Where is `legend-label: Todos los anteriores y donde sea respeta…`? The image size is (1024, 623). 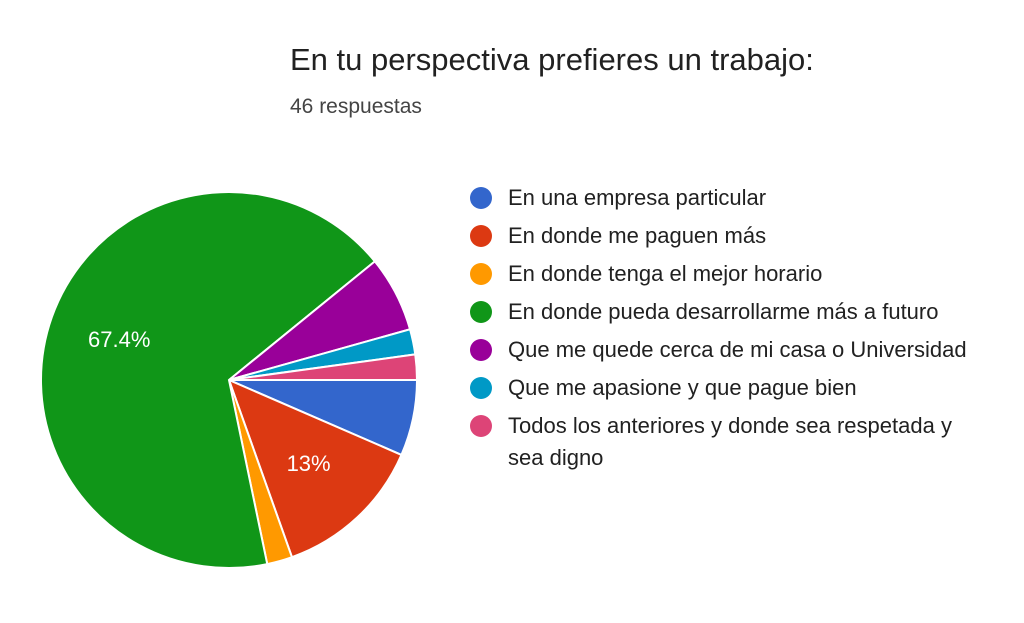 legend-label: Todos los anteriores y donde sea respeta… is located at coordinates (730, 441).